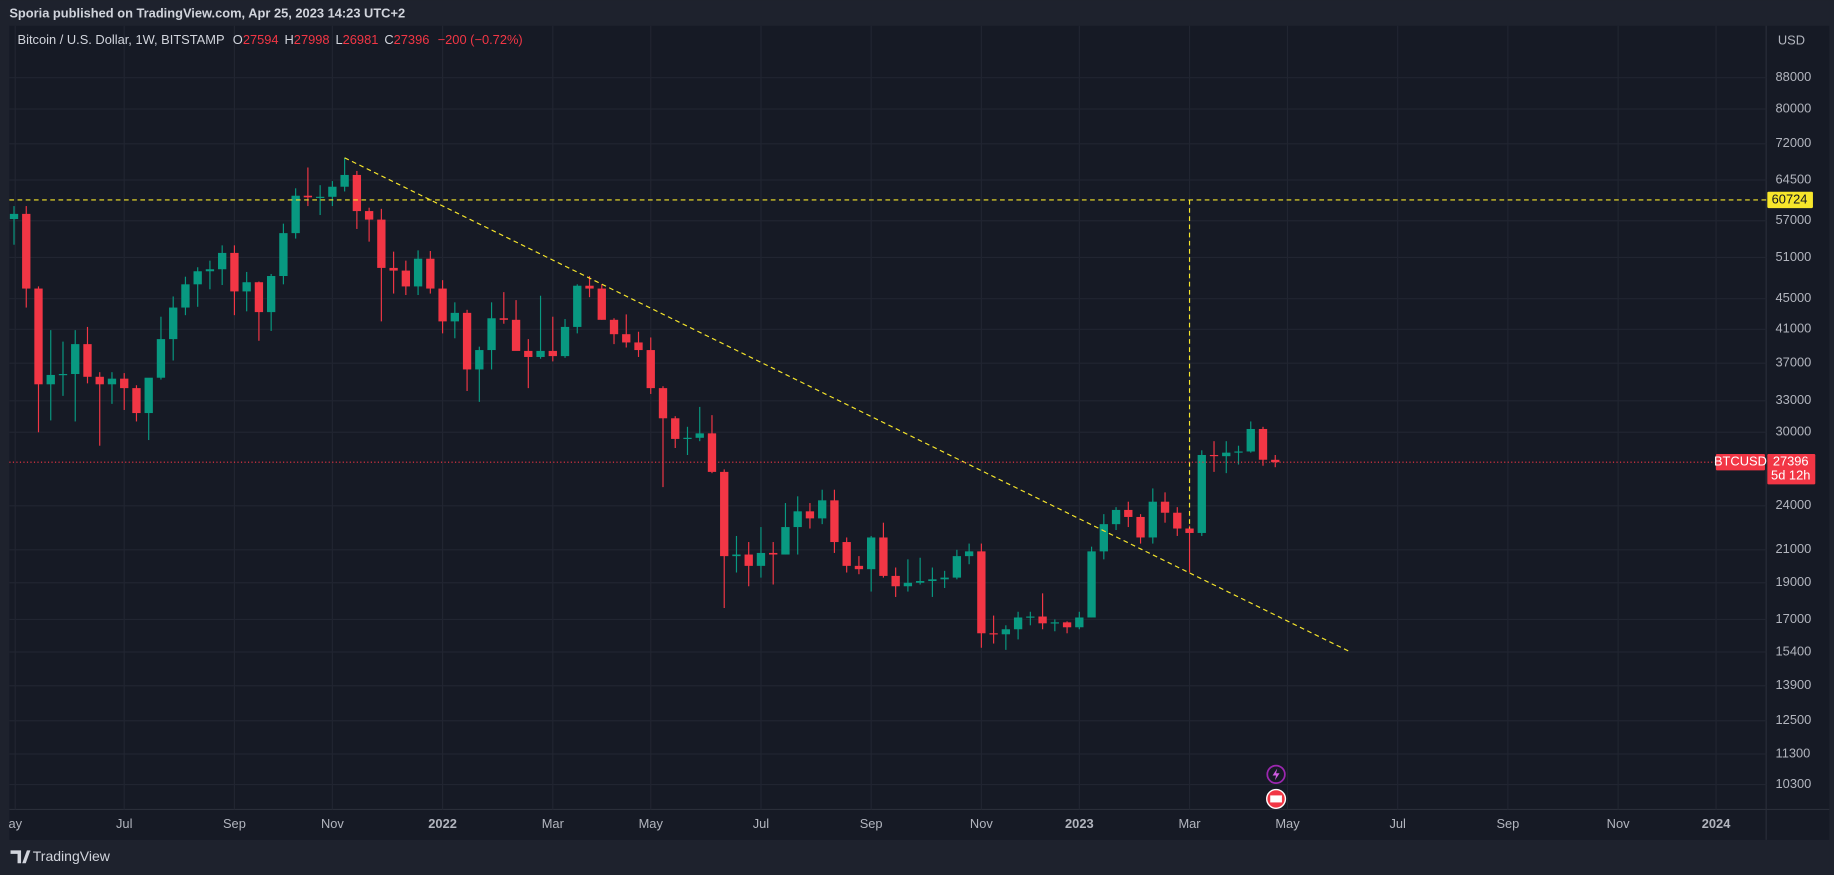 The image size is (1834, 875). What do you see at coordinates (1794, 107) in the screenshot?
I see `y-tick-label: 80000` at bounding box center [1794, 107].